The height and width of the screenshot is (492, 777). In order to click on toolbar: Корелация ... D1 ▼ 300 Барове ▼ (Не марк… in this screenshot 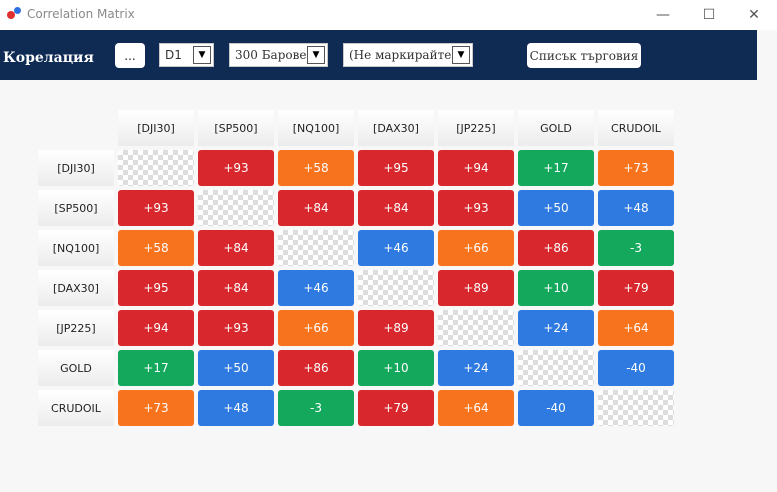, I will do `click(378, 55)`.